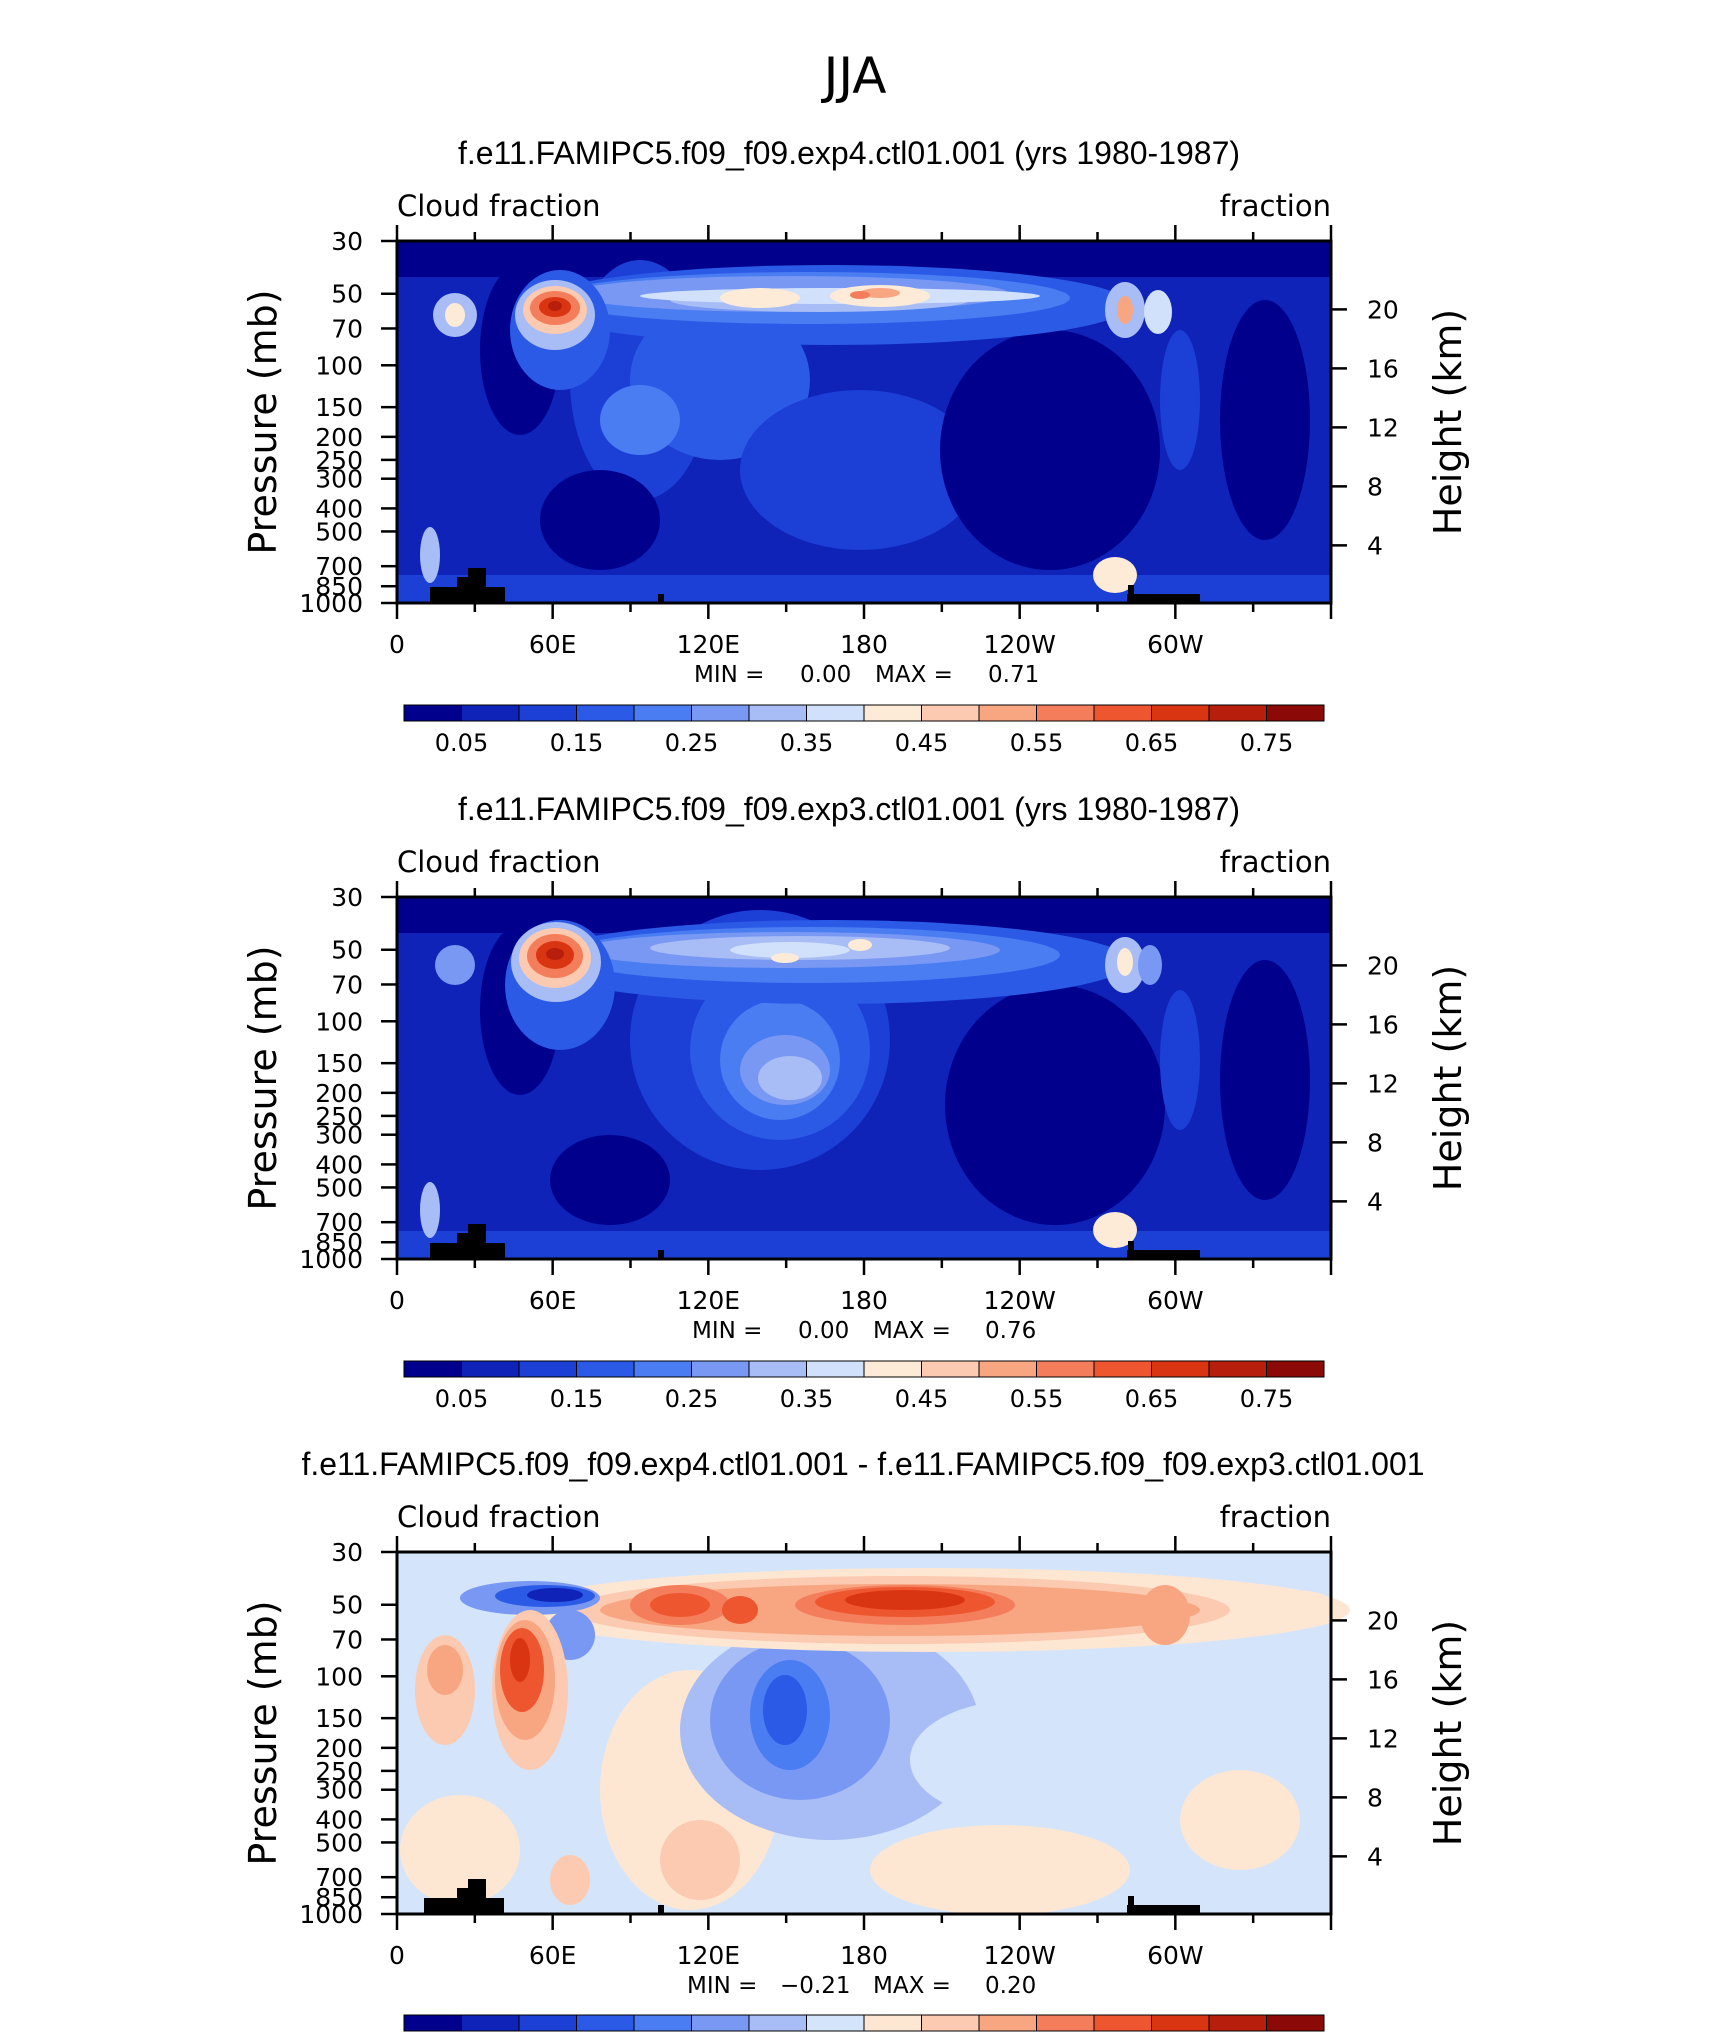  Describe the element at coordinates (825, 675) in the screenshot. I see `min-value: 0.00` at that location.